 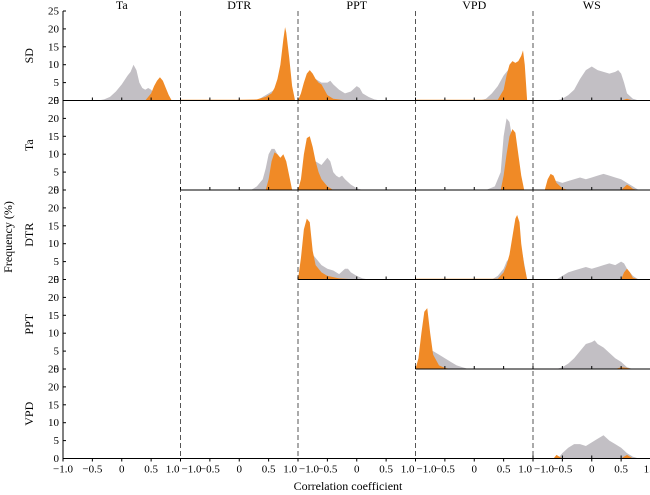 I want to click on area-gray-sd-0-ws, so click(x=597, y=83).